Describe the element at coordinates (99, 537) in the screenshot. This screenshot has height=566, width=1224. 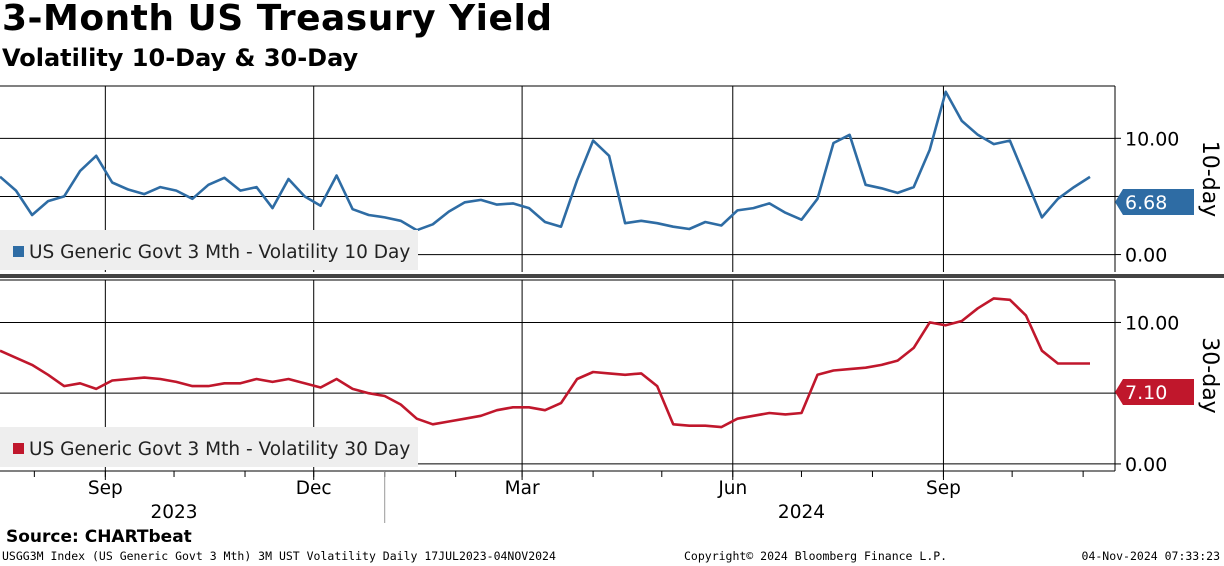
I see `source-label: Source: CHARTbeat` at that location.